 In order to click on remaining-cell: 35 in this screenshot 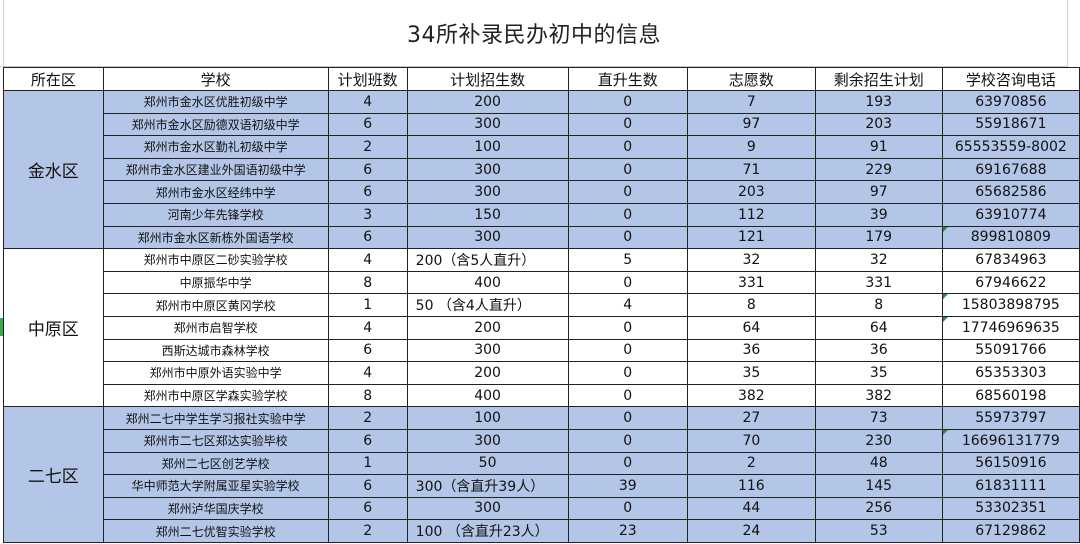, I will do `click(878, 373)`.